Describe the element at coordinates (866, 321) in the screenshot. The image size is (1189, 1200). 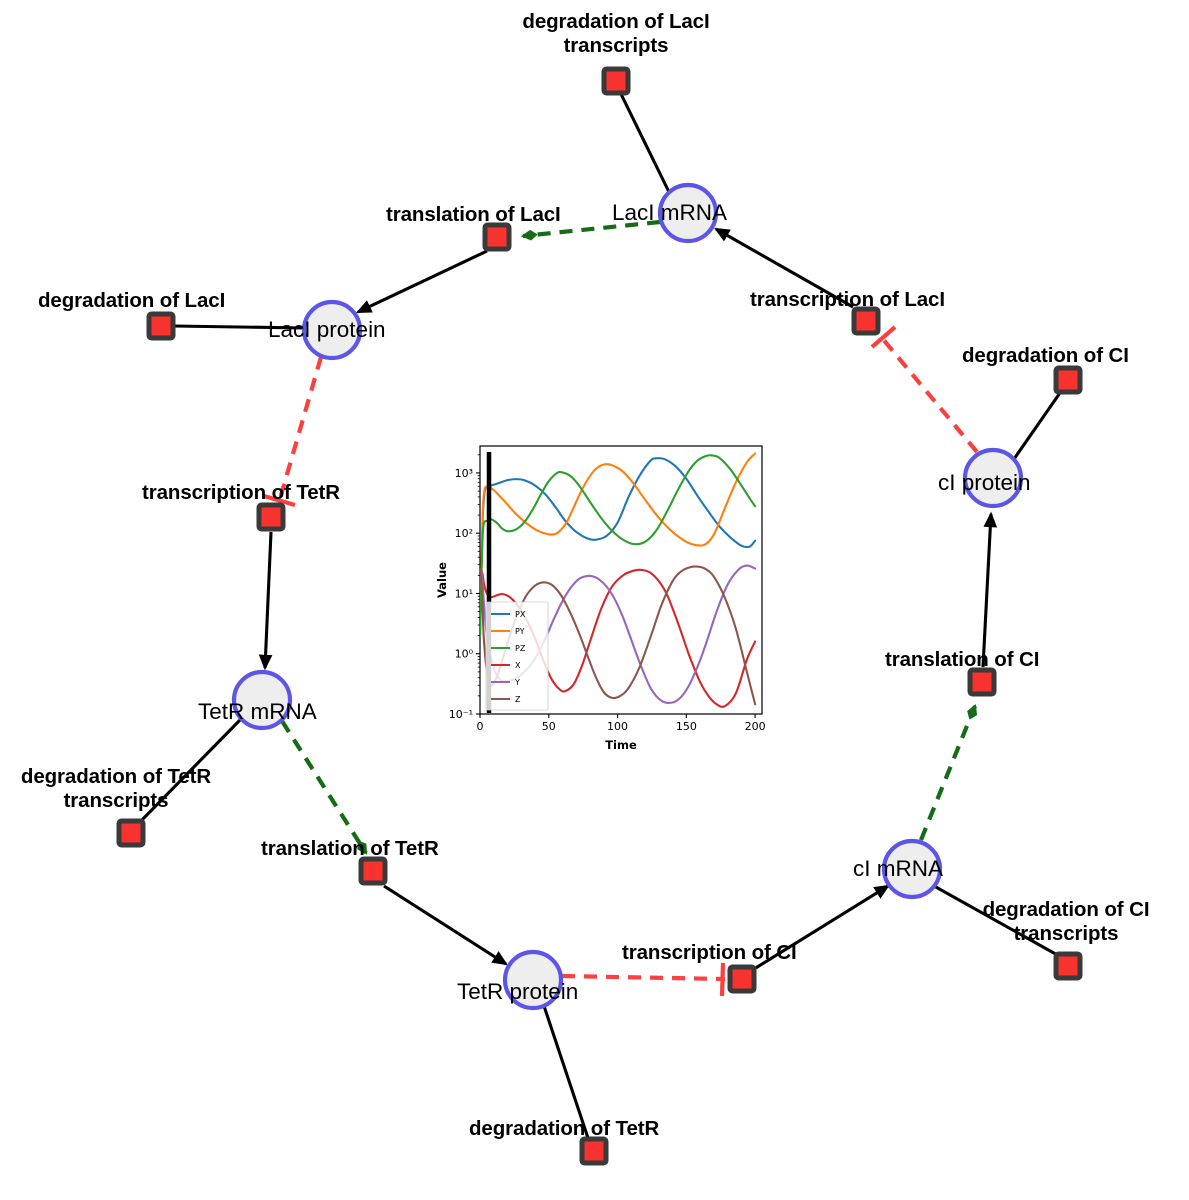
I see `reaction-node-transcription-of-laci` at that location.